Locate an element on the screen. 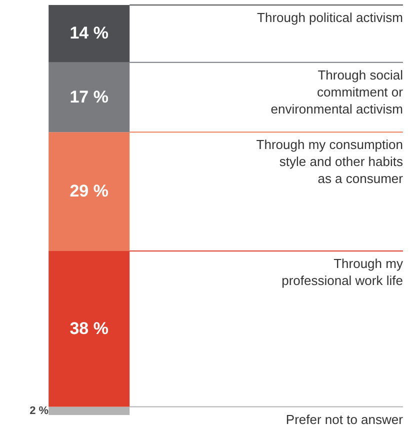 This screenshot has height=437, width=417. data-label: 14 % is located at coordinates (89, 33).